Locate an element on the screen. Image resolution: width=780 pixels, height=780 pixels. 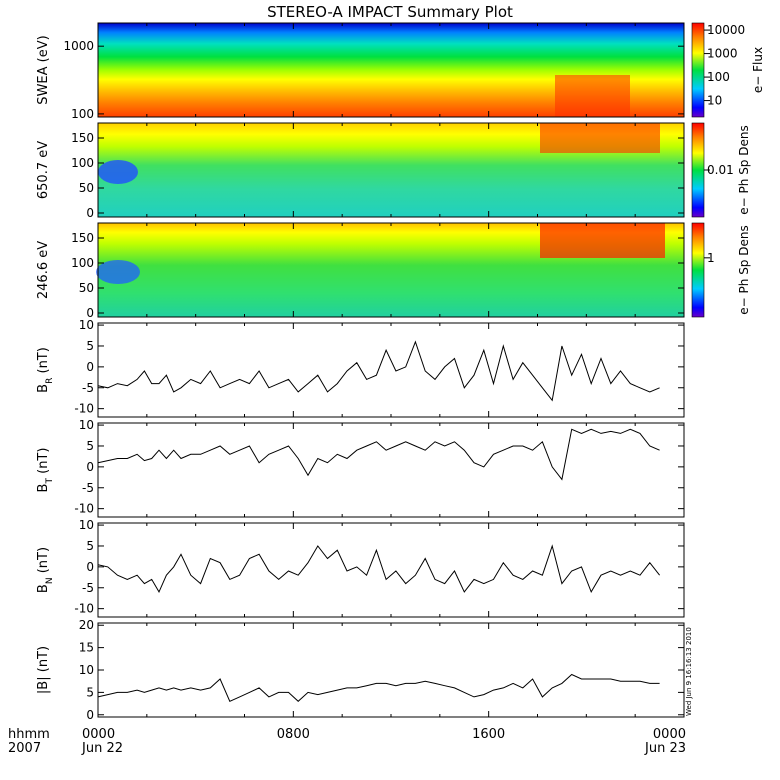
xtick-time-label: 0800 is located at coordinates (293, 734).